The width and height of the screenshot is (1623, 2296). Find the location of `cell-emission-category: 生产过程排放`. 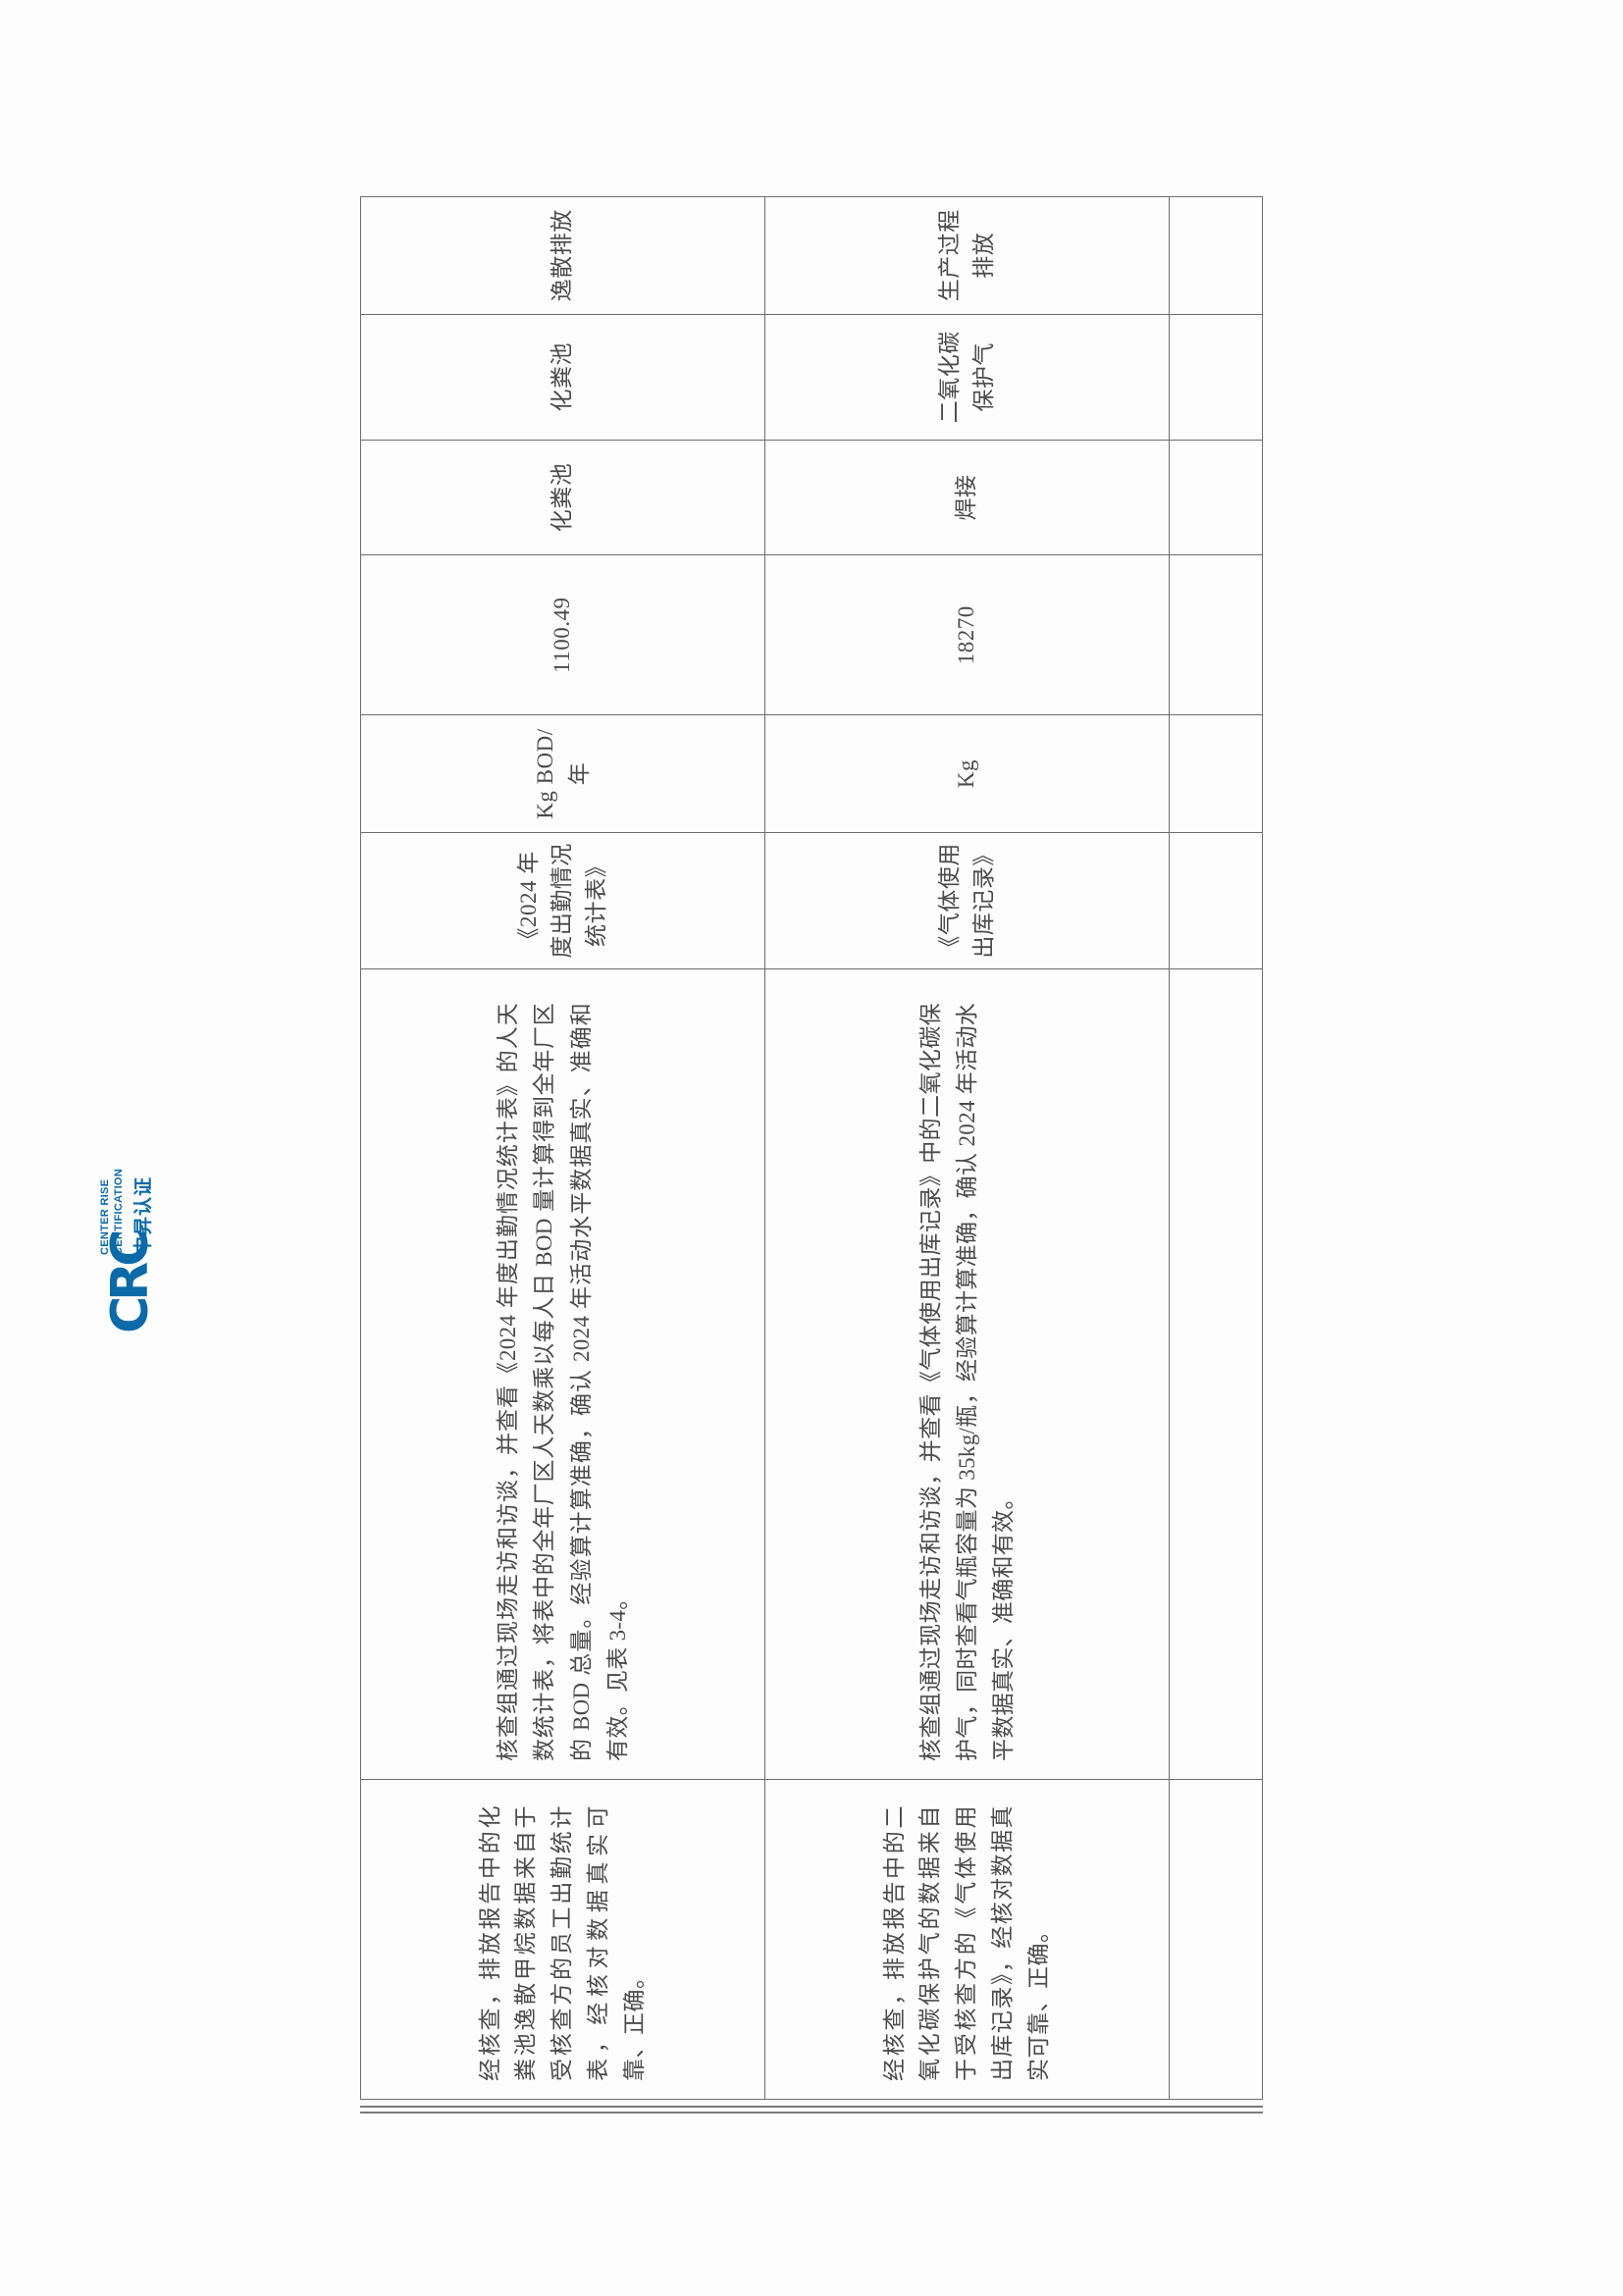

cell-emission-category: 生产过程排放 is located at coordinates (967, 255).